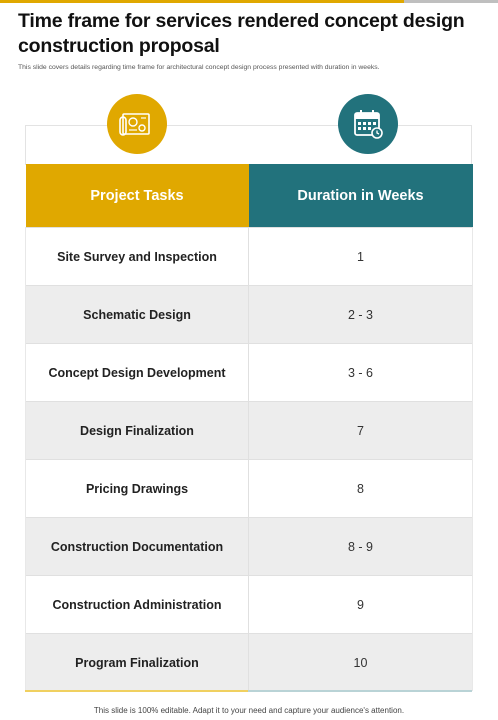 This screenshot has height=720, width=498. What do you see at coordinates (451, 1) in the screenshot?
I see `top-accent-rule-grey` at bounding box center [451, 1].